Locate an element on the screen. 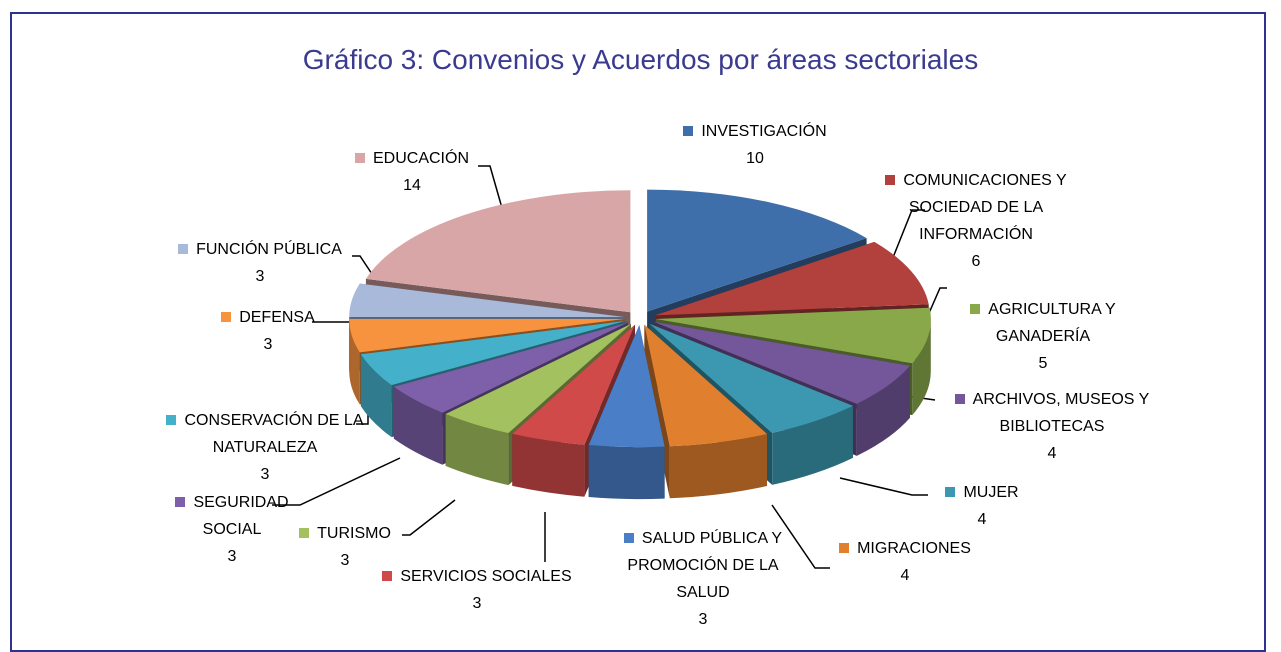 Image resolution: width=1281 pixels, height=652 pixels. category-label: AGRICULTURA Y GANADERÍA is located at coordinates (1052, 323).